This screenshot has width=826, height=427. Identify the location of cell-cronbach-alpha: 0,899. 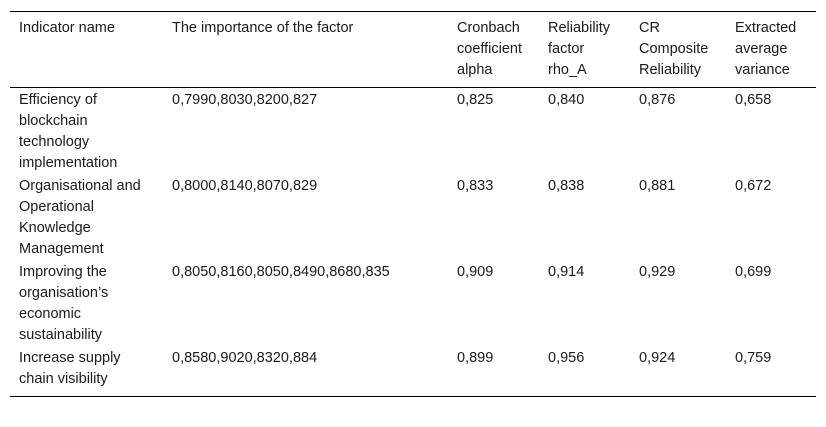
(475, 358).